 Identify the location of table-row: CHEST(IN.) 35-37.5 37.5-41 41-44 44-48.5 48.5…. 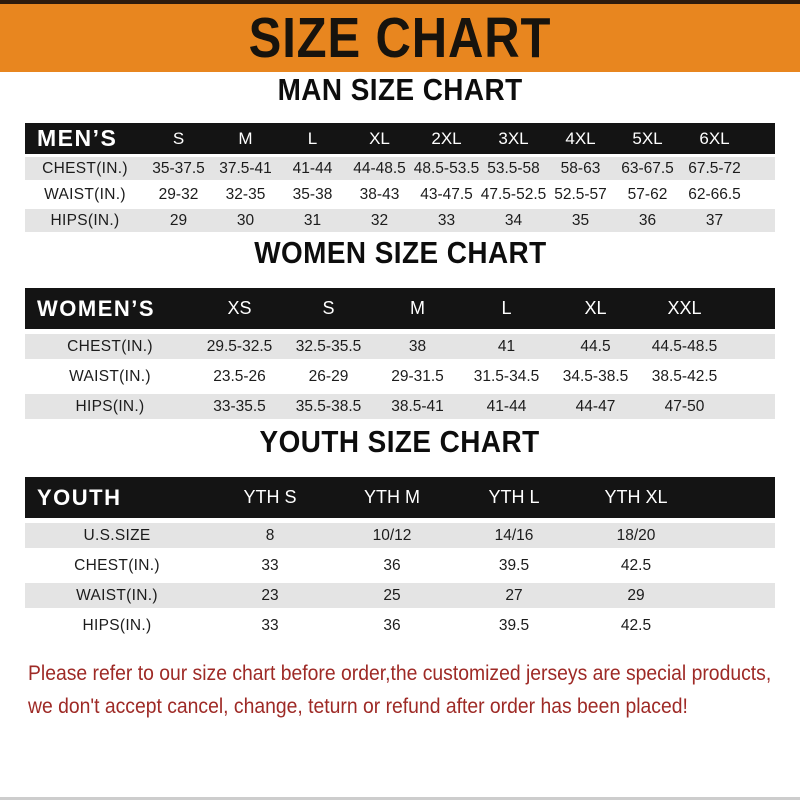
(400, 168).